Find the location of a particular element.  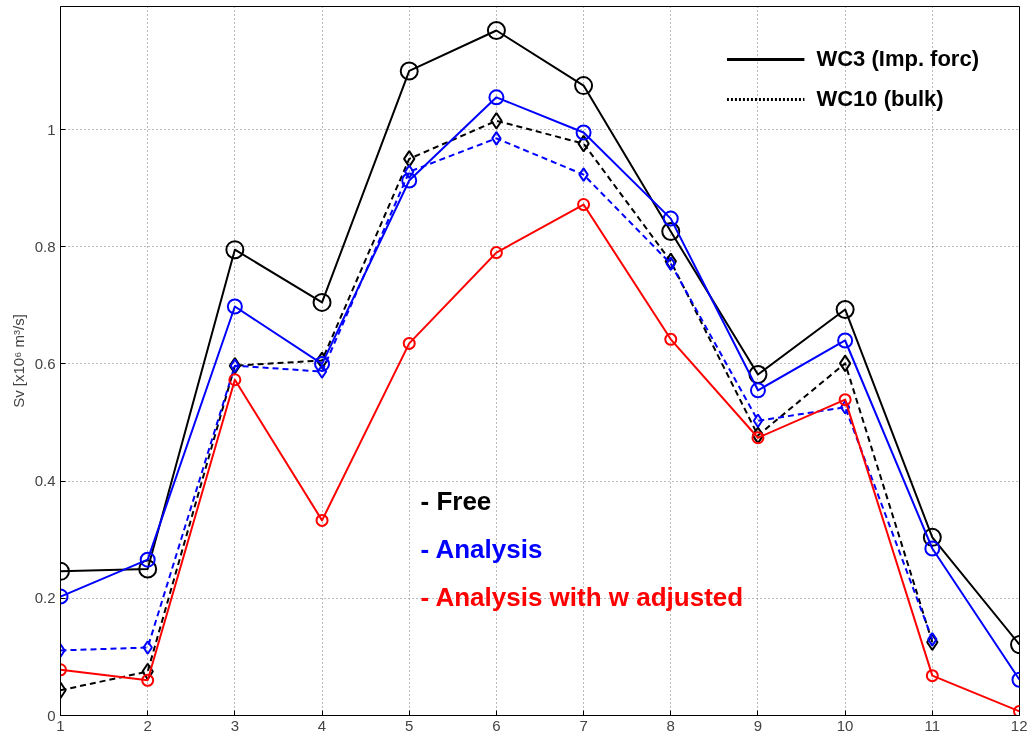

x-tick-label: 4 is located at coordinates (322, 725).